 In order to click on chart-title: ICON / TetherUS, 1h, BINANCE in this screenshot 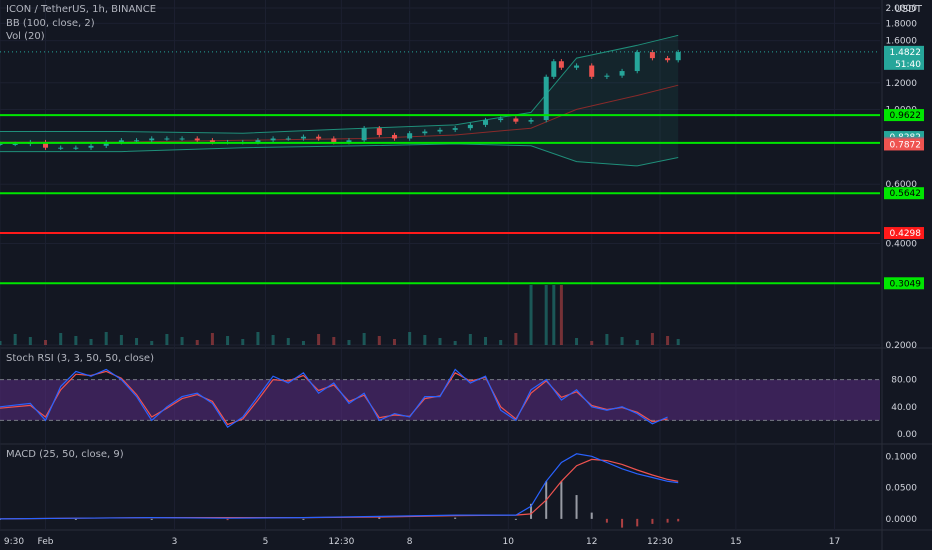, I will do `click(81, 9)`.